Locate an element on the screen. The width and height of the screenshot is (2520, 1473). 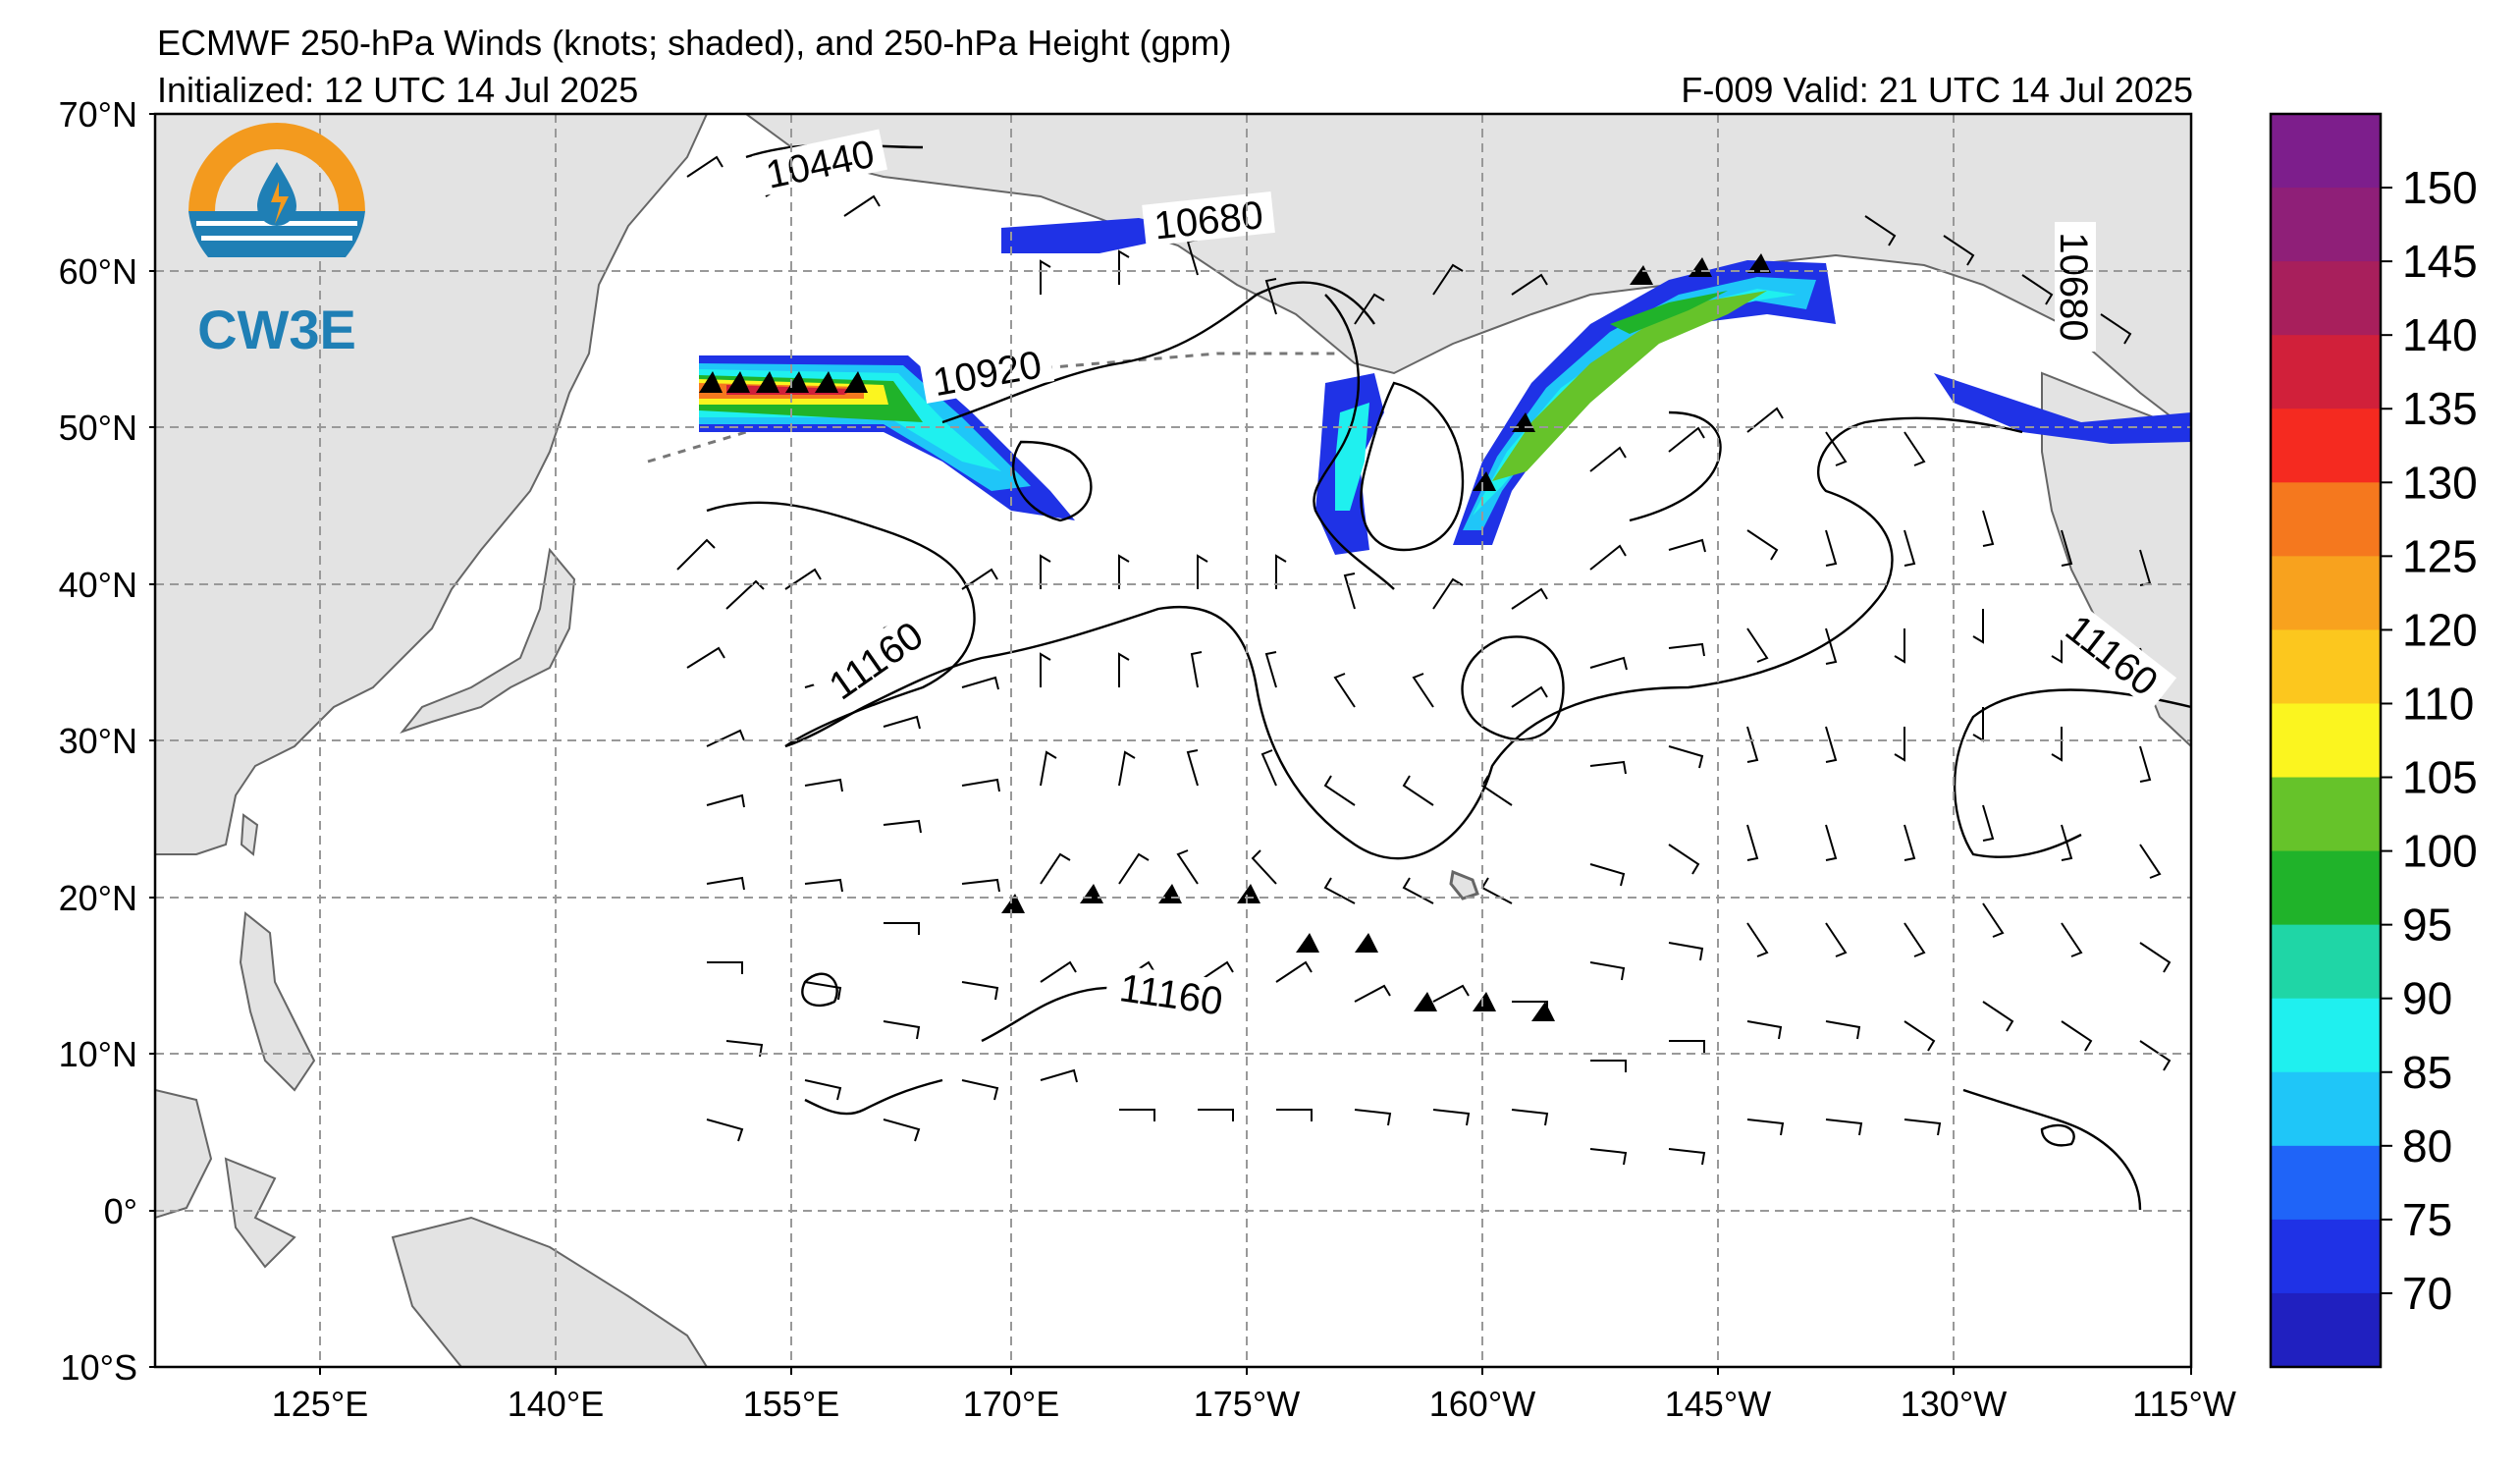
colorbar-tick-label: 120 is located at coordinates (2440, 629).